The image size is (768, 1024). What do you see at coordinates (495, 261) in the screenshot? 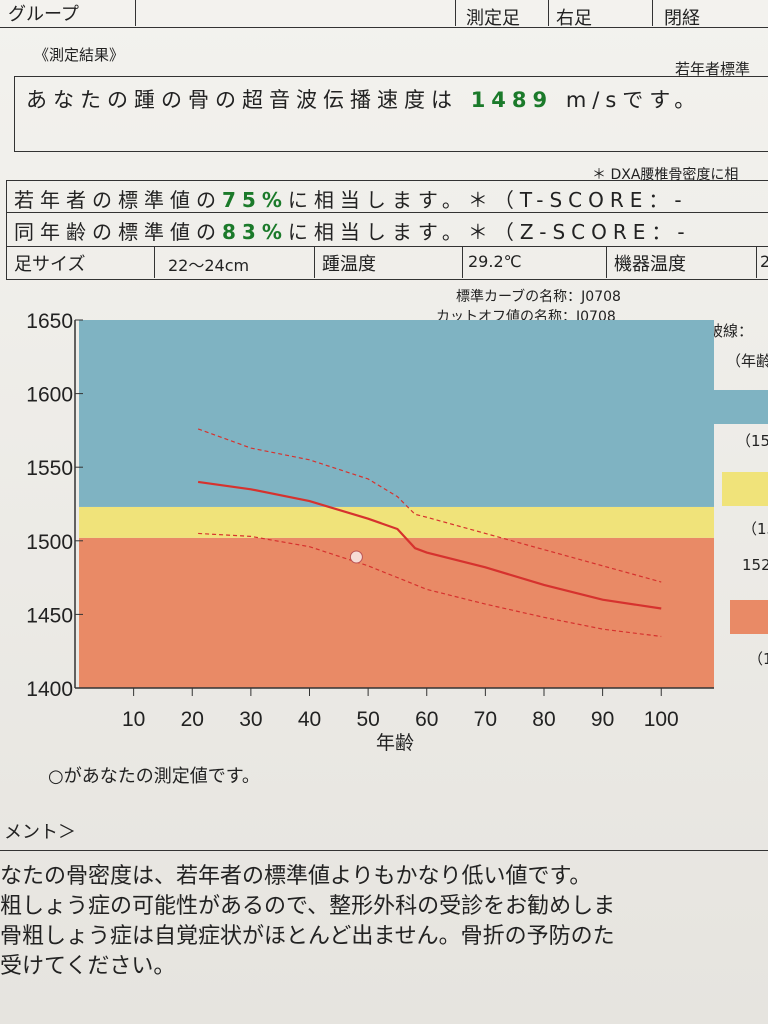
I see `cell: 29.2℃` at bounding box center [495, 261].